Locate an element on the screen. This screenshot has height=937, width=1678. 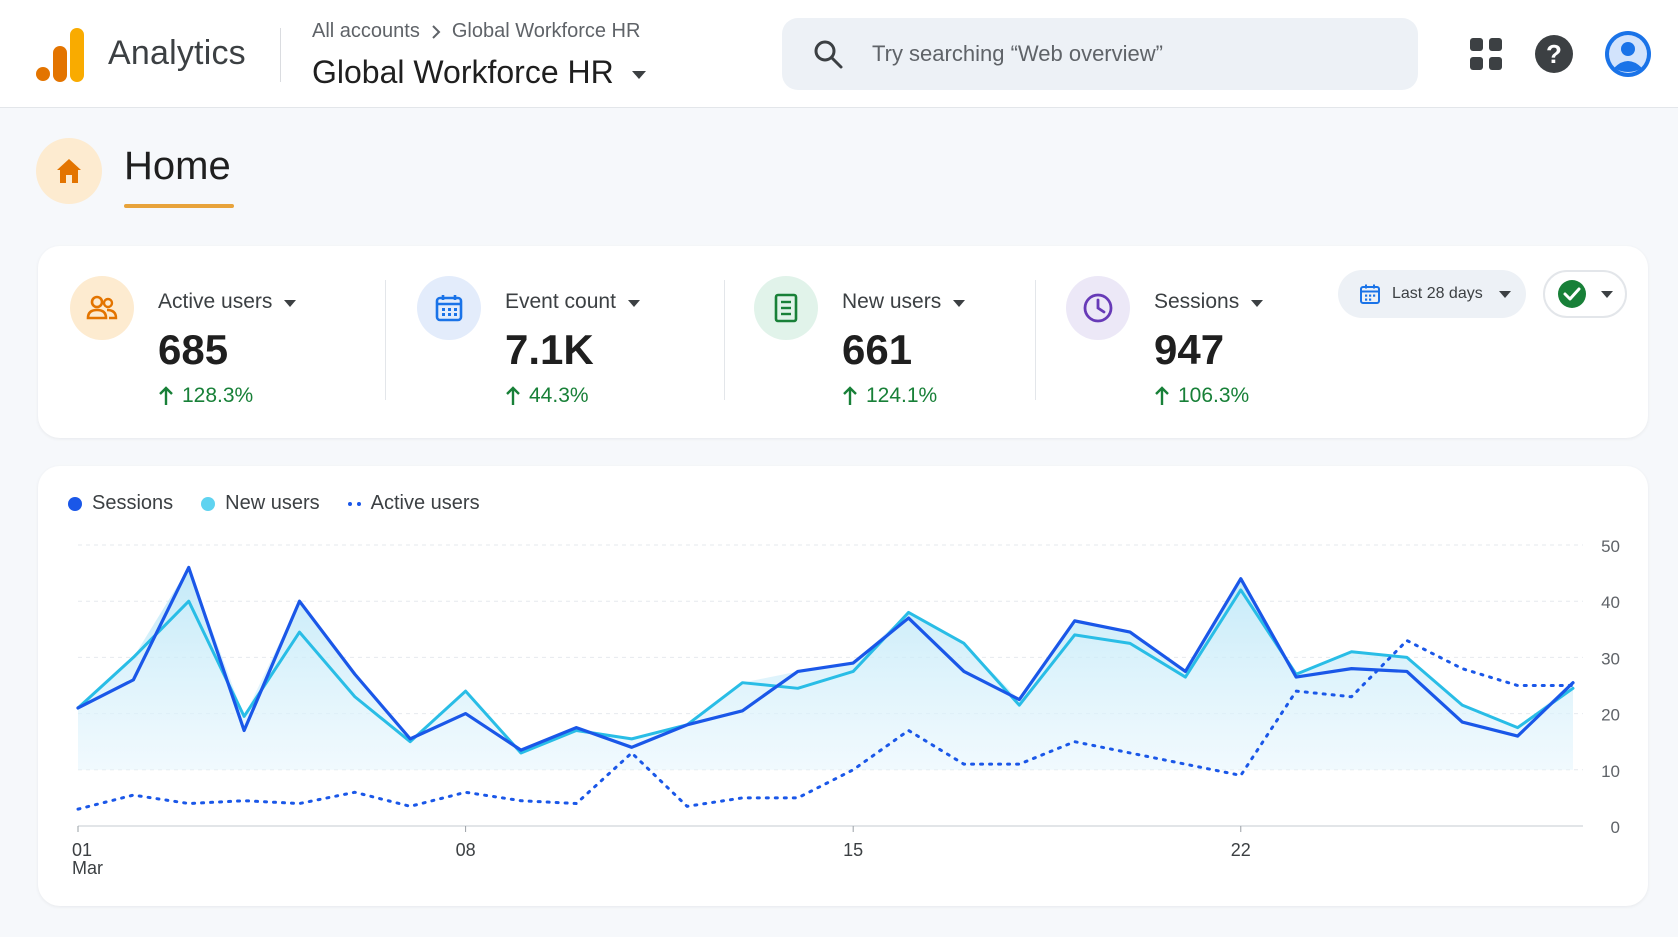
date-range-button: Last 28 days is located at coordinates (1432, 294).